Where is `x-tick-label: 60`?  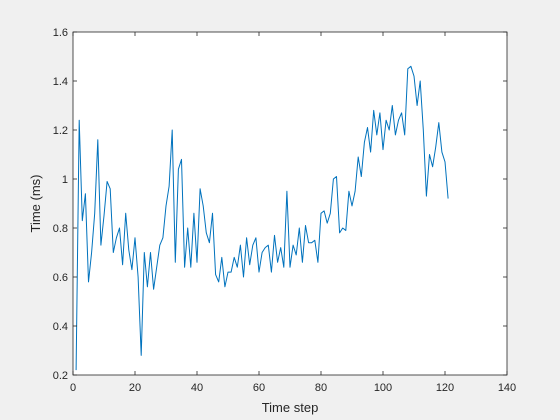 x-tick-label: 60 is located at coordinates (259, 388).